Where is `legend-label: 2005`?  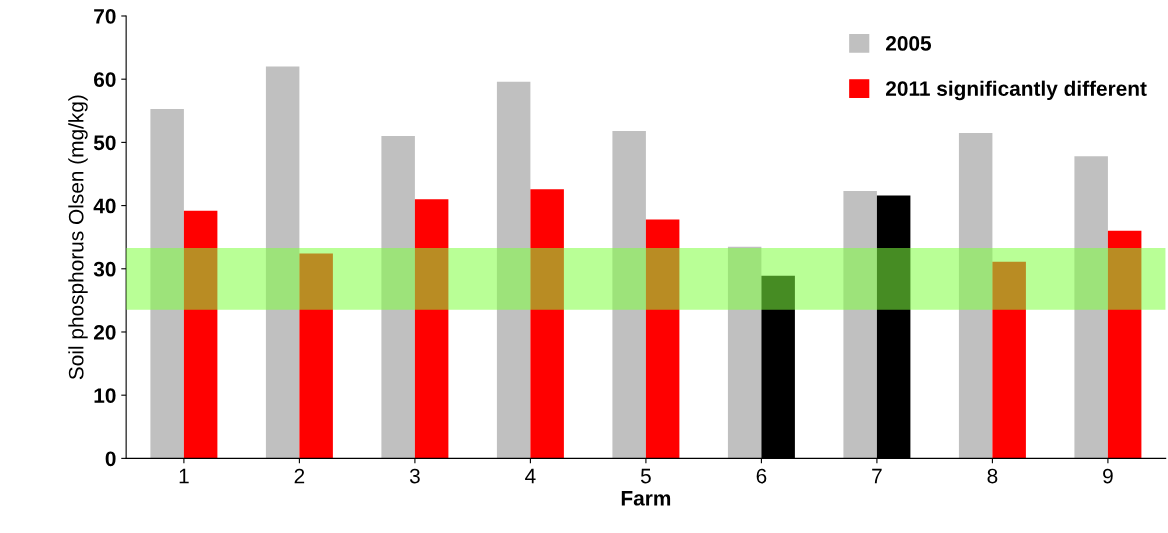 legend-label: 2005 is located at coordinates (909, 43).